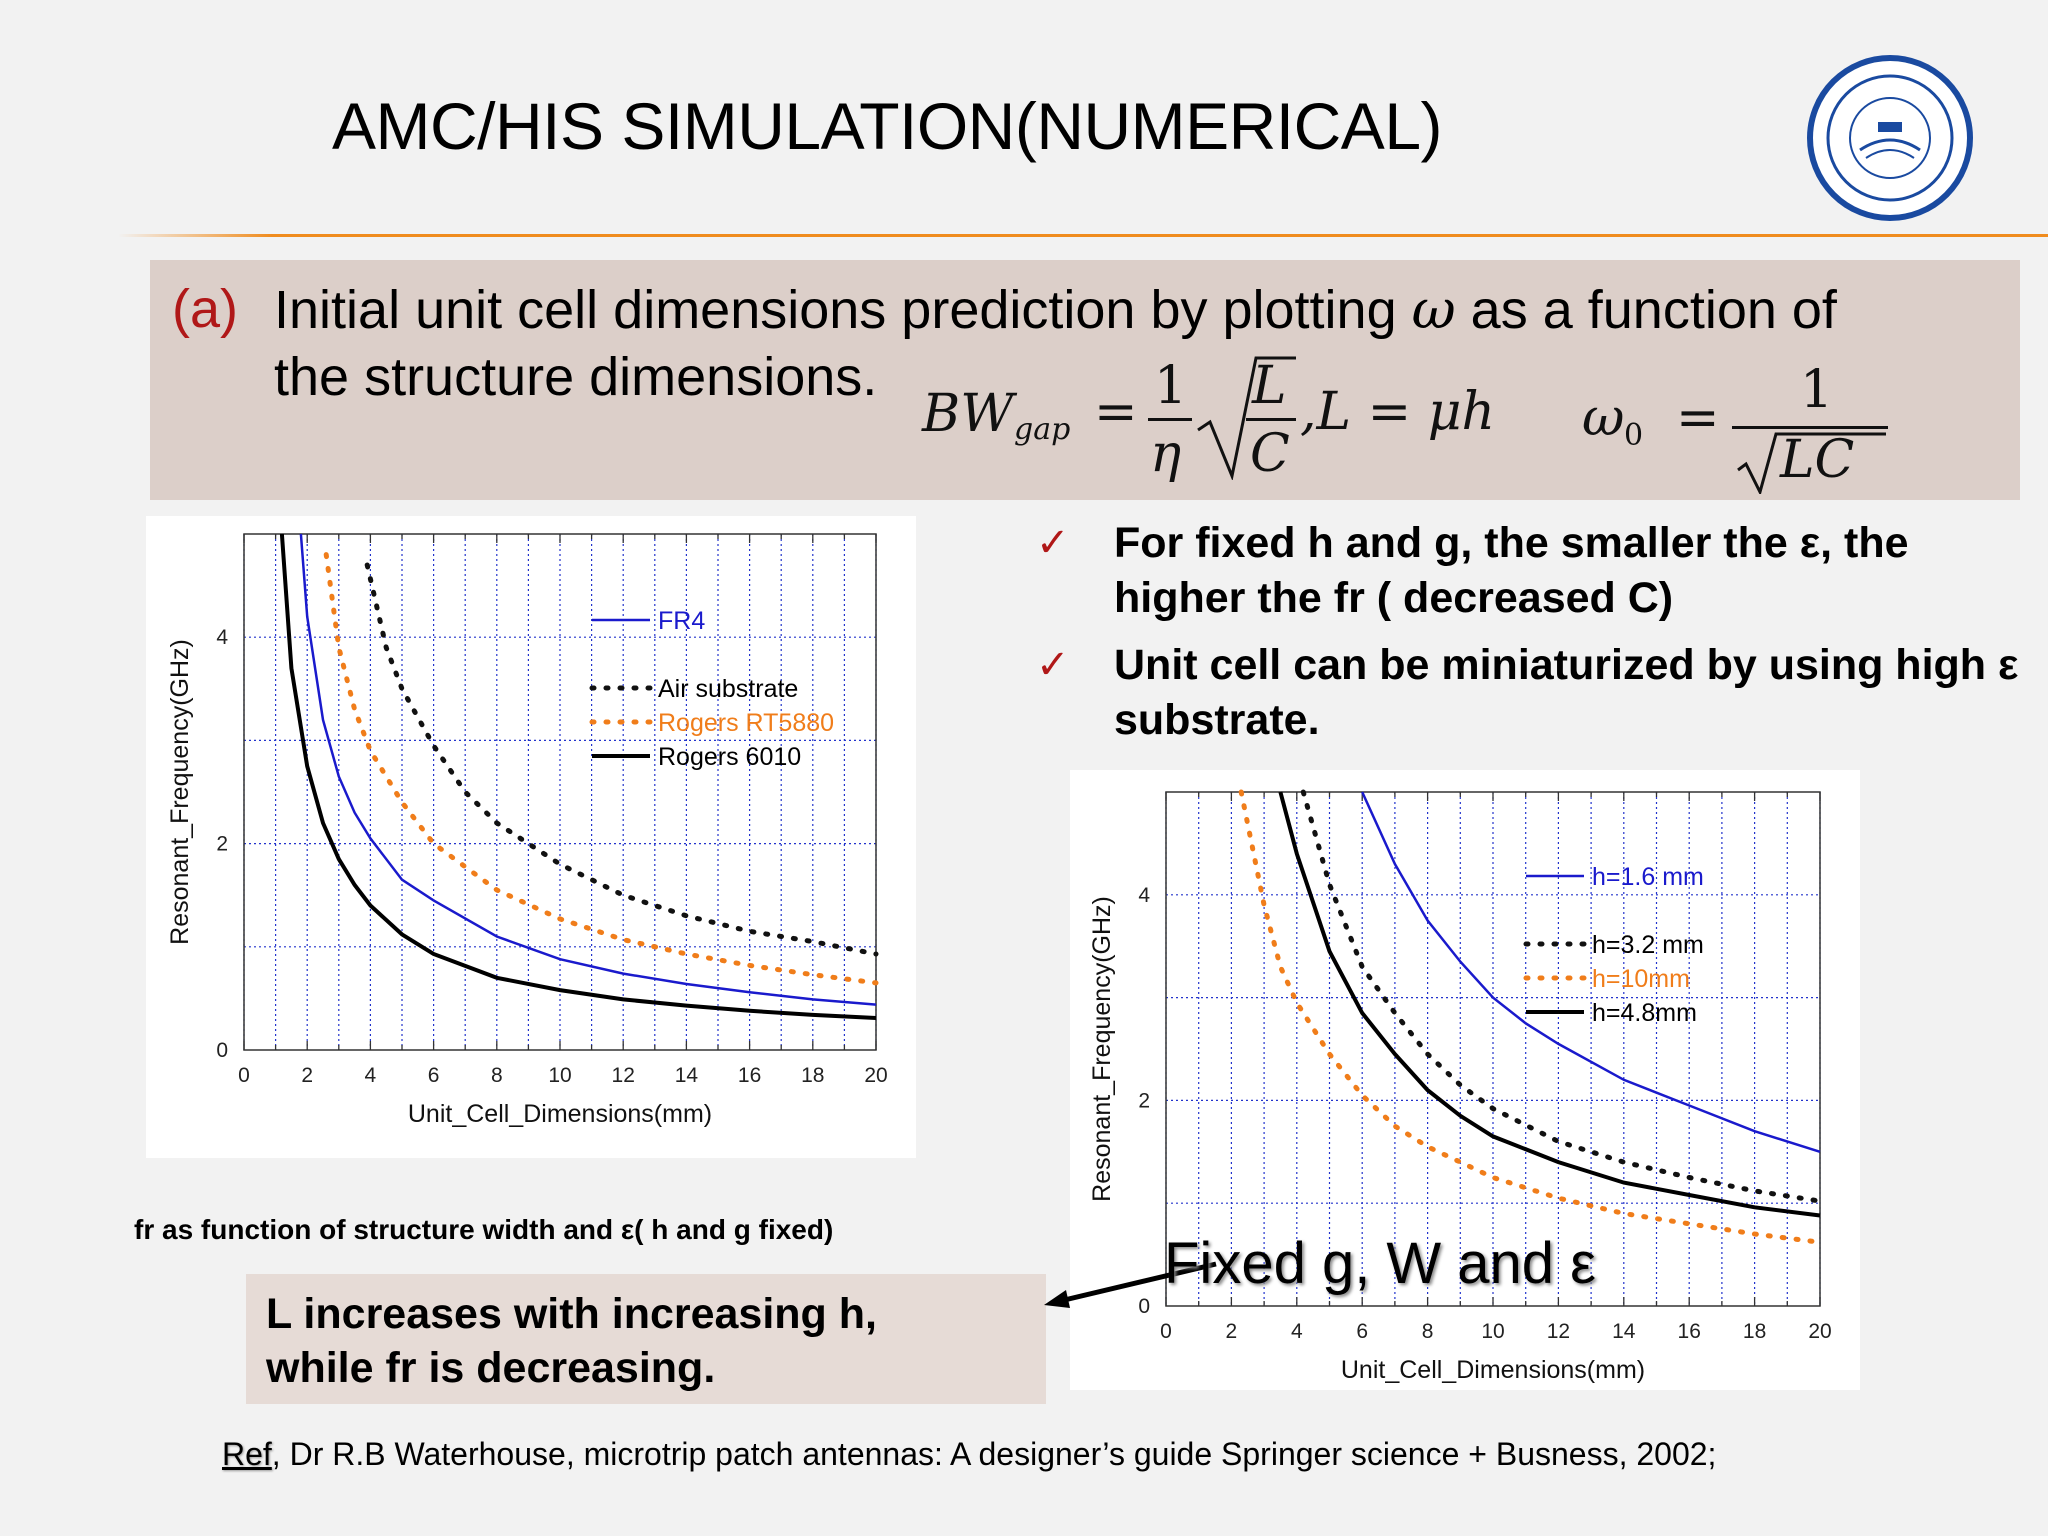 The height and width of the screenshot is (1536, 2048). I want to click on ref-label: Ref, so click(247, 1454).